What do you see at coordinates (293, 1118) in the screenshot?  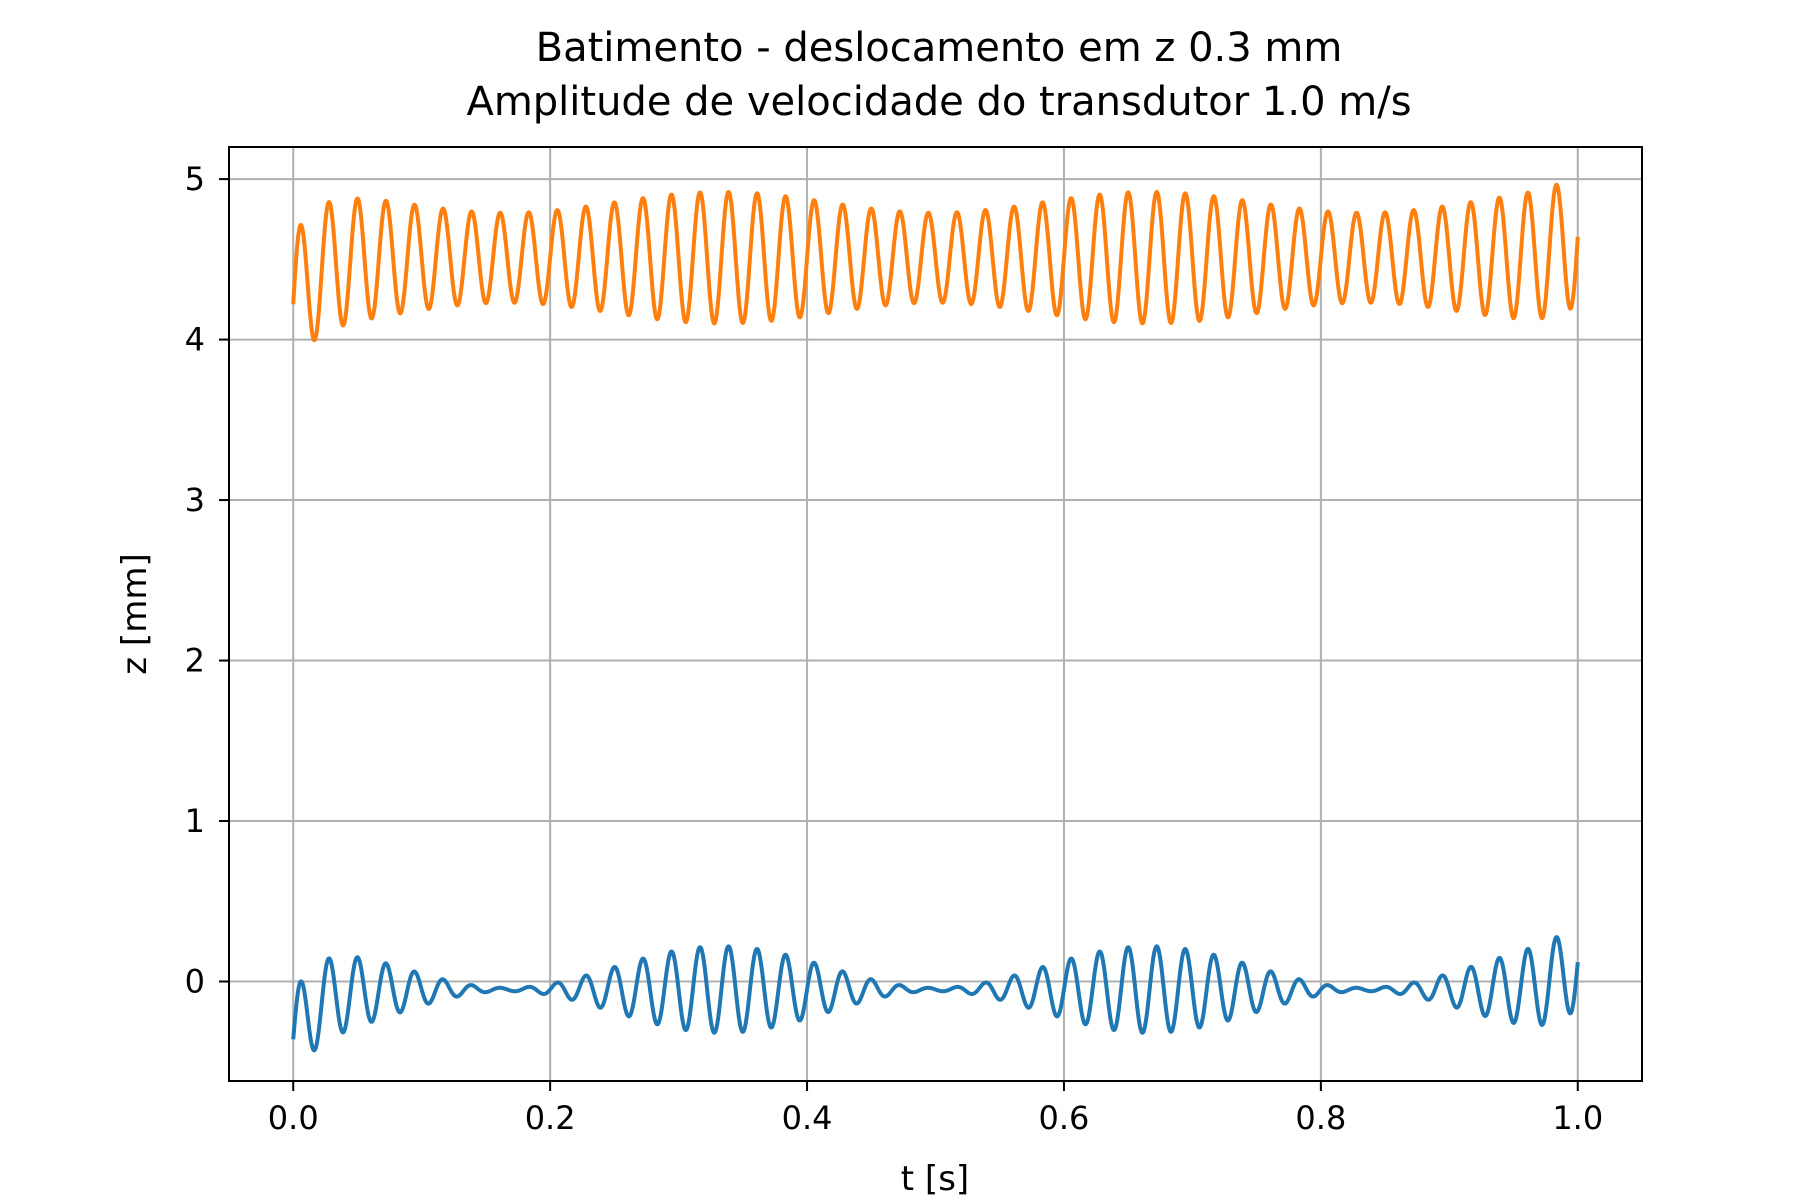 I see `x-tick-label: 0.0` at bounding box center [293, 1118].